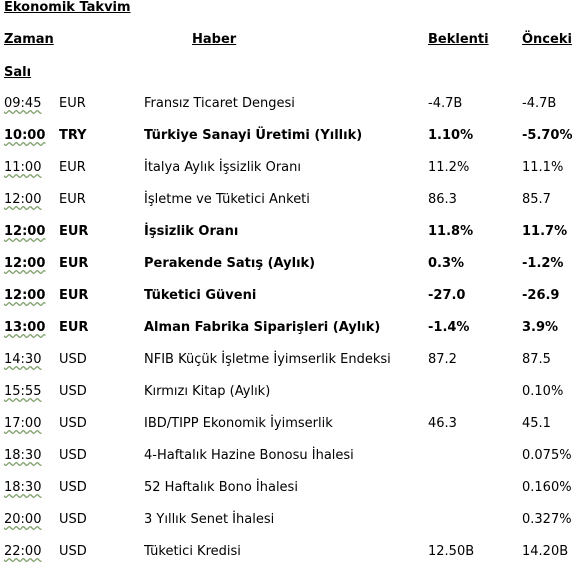 The height and width of the screenshot is (568, 580). I want to click on header-time: Zaman, so click(29, 39).